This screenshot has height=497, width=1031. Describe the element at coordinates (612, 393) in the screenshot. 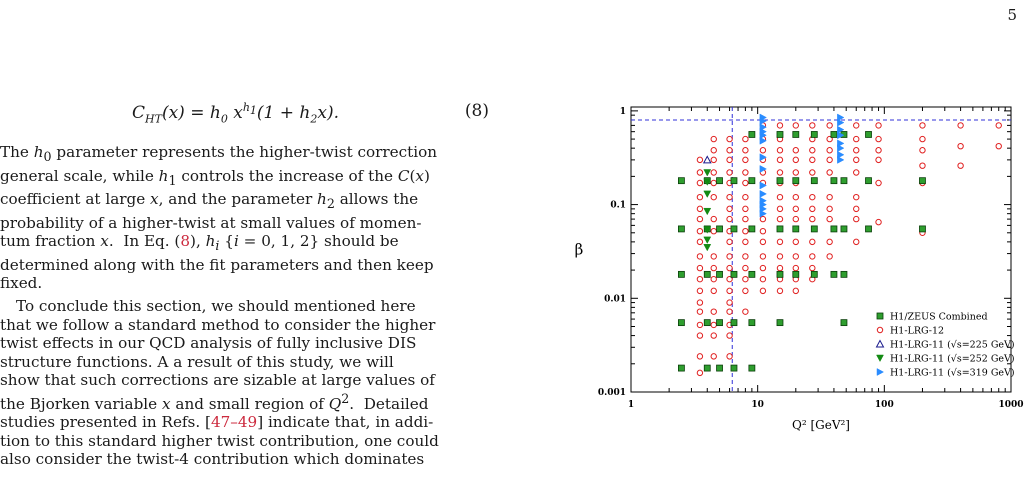

I see `y-tick-label: 0.001` at that location.